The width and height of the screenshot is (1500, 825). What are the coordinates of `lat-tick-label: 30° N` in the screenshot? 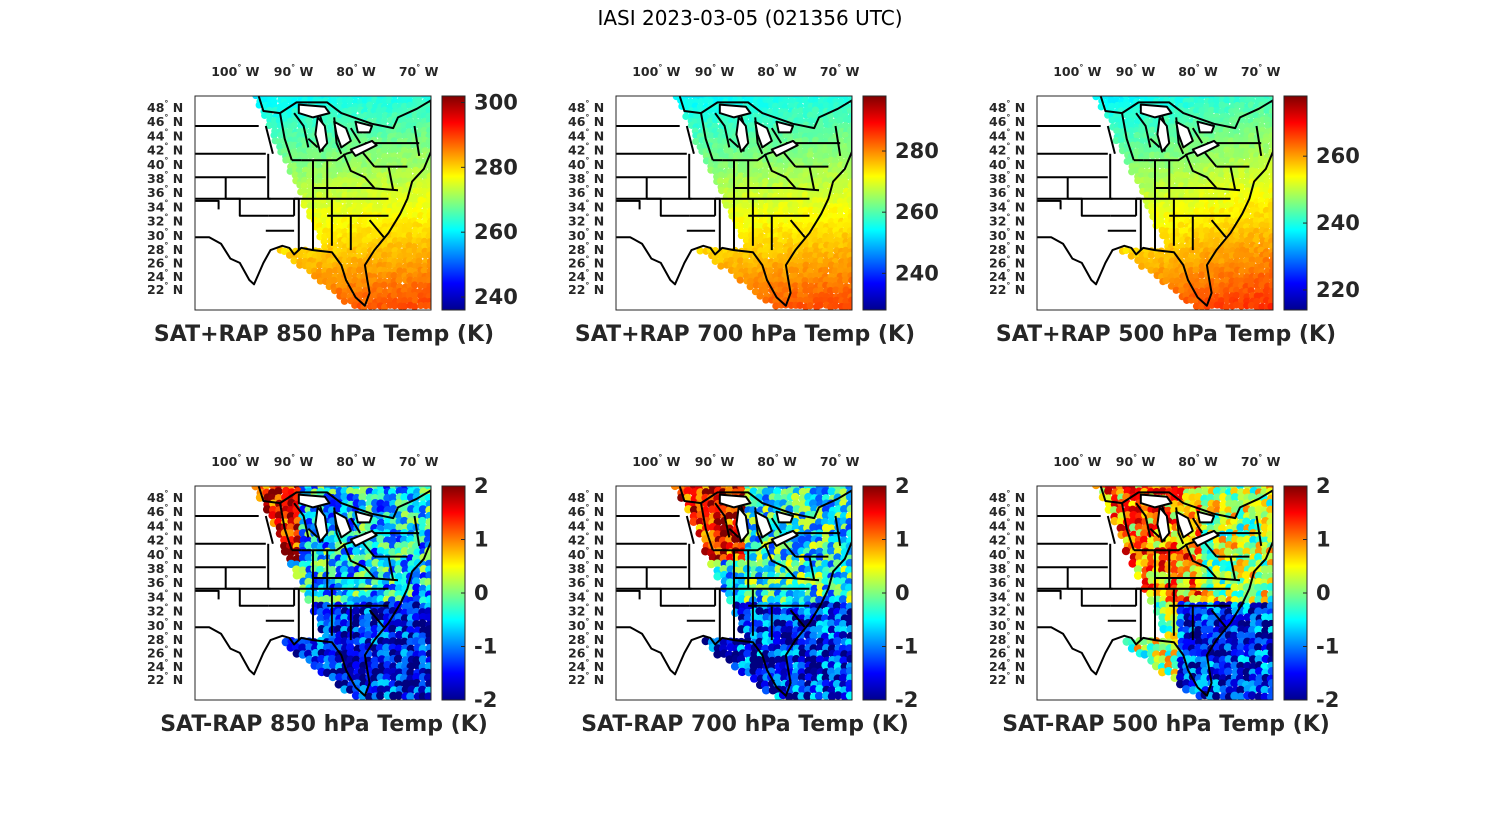 It's located at (165, 235).